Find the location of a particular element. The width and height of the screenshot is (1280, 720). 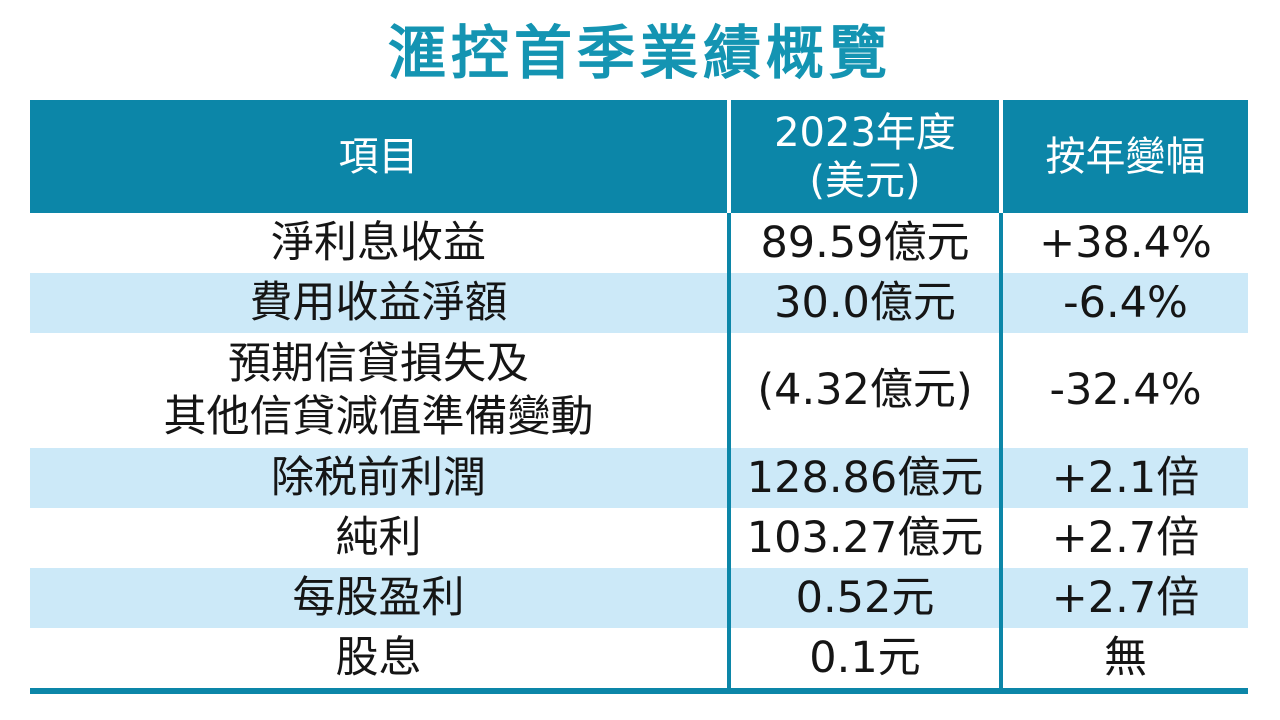

cell-item: 除税前利潤 is located at coordinates (378, 477).